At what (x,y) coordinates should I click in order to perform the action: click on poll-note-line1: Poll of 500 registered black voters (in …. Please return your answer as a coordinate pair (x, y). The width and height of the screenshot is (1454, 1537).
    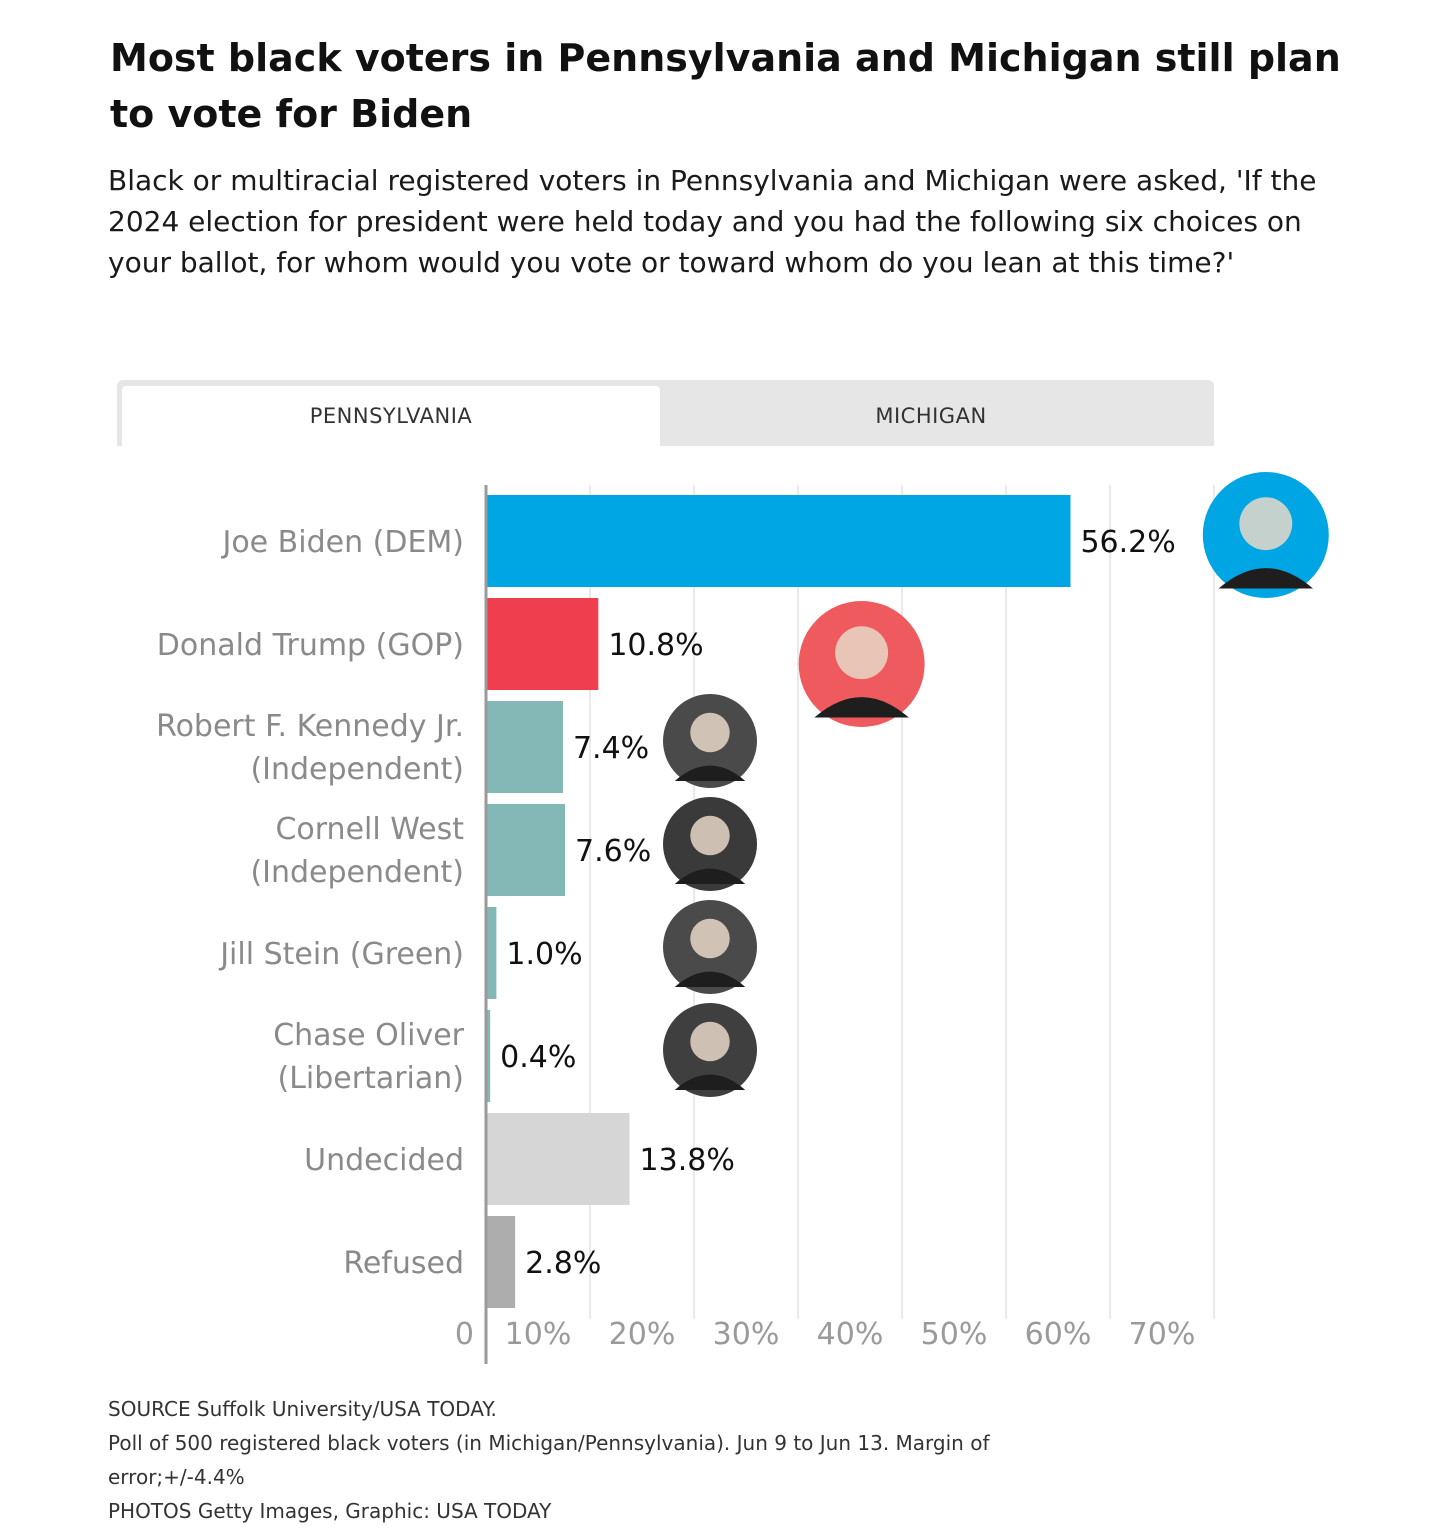
    Looking at the image, I should click on (549, 1443).